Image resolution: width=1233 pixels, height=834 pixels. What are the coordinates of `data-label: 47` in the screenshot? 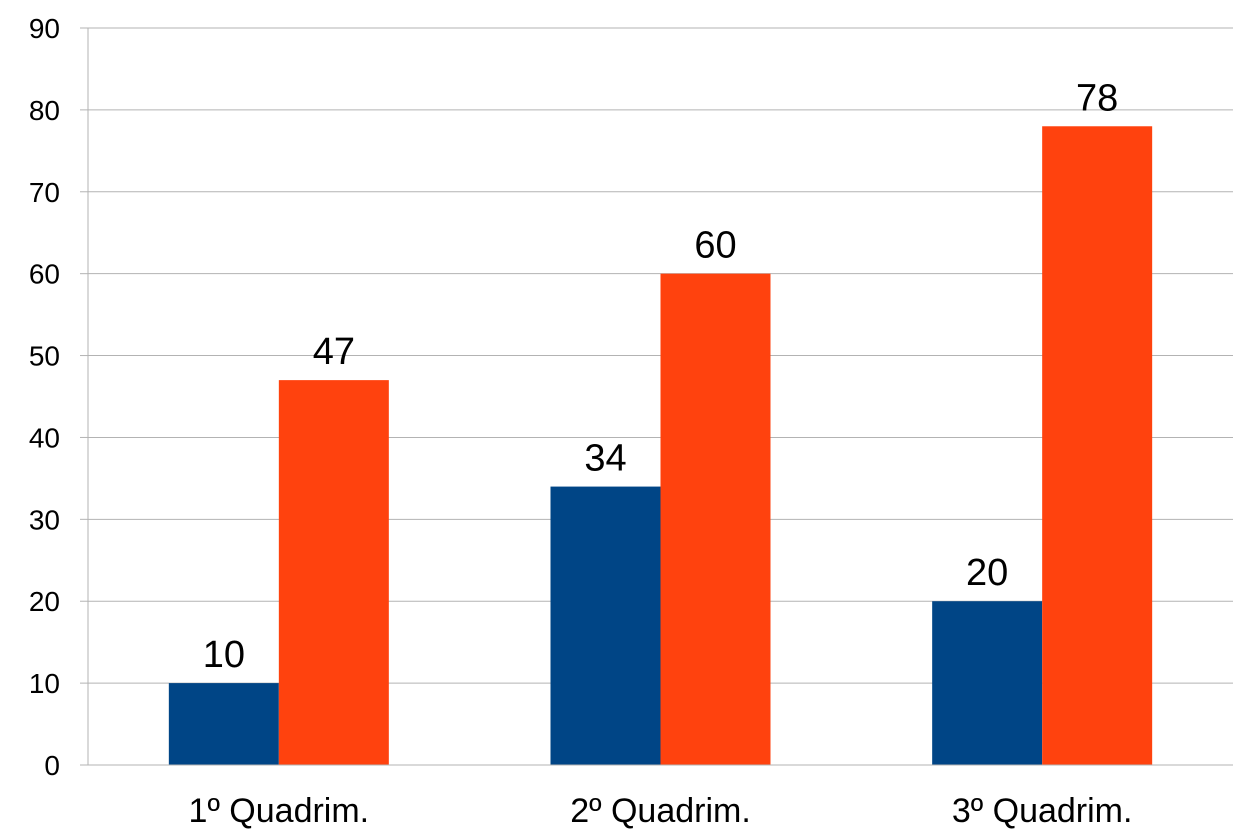 It's located at (334, 352).